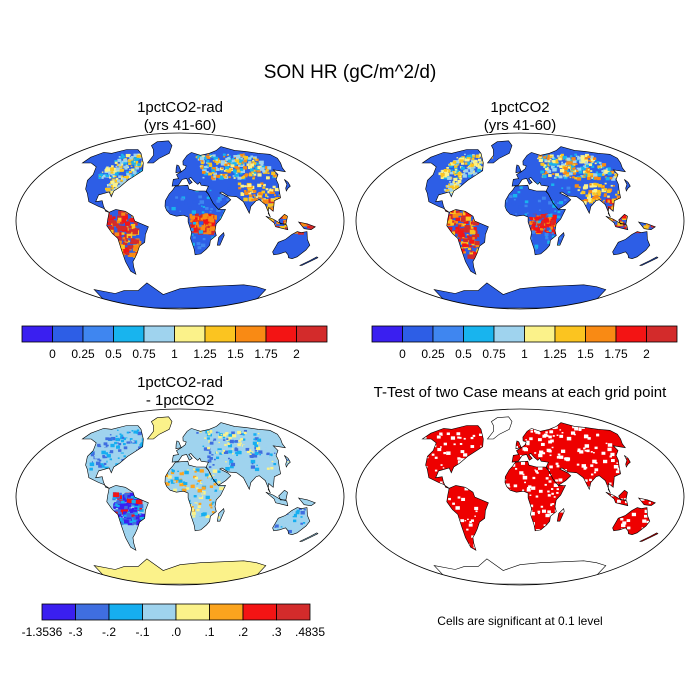  What do you see at coordinates (75, 632) in the screenshot?
I see `colorbar-tick-label: -.3` at bounding box center [75, 632].